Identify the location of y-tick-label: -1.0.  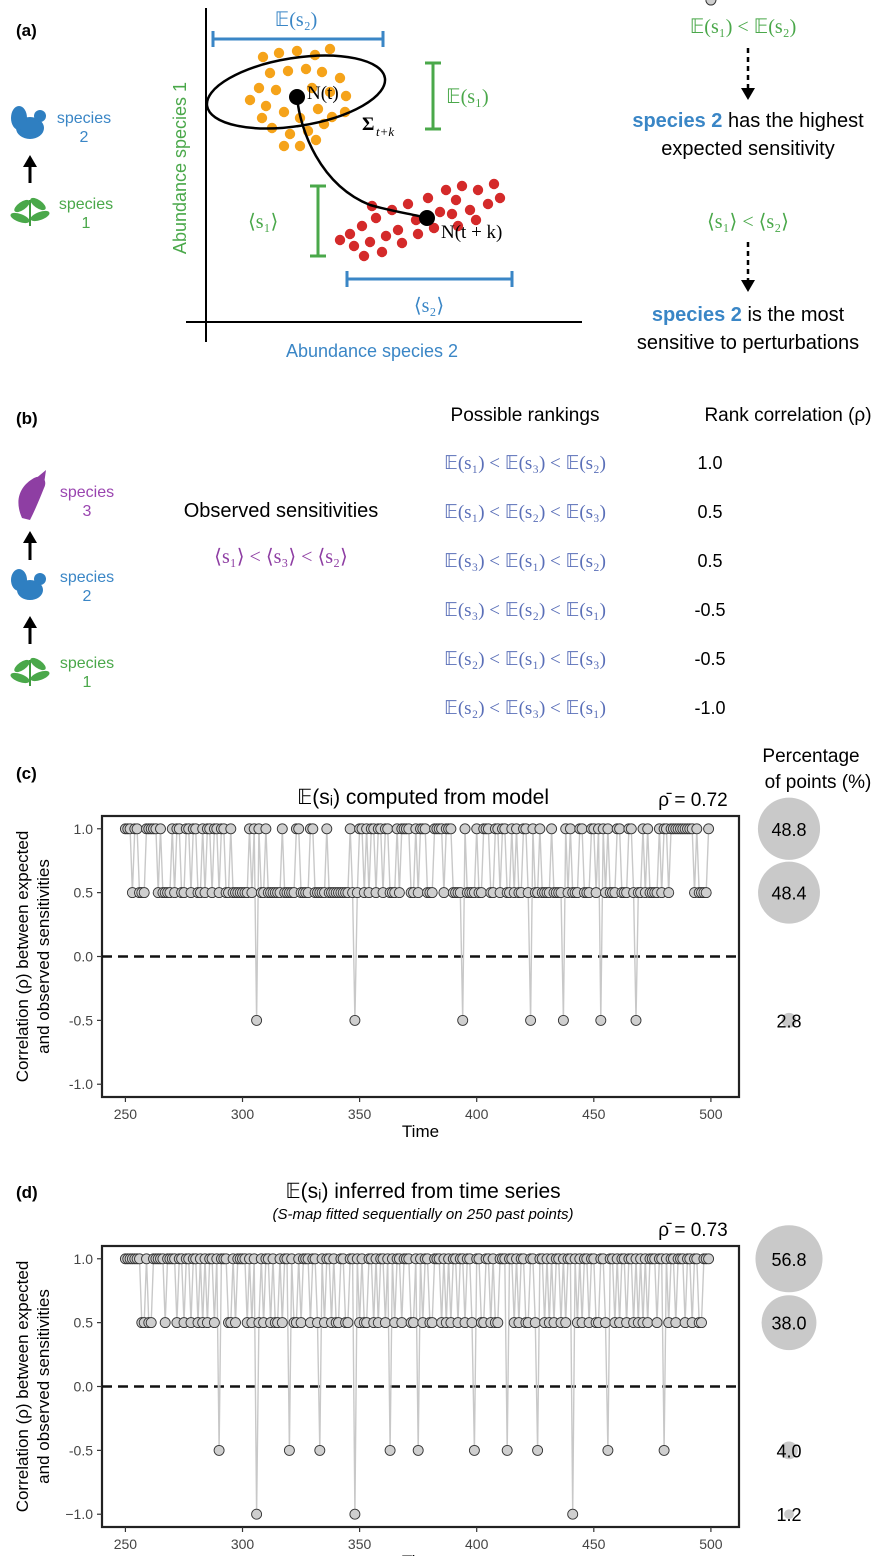
(81, 1084).